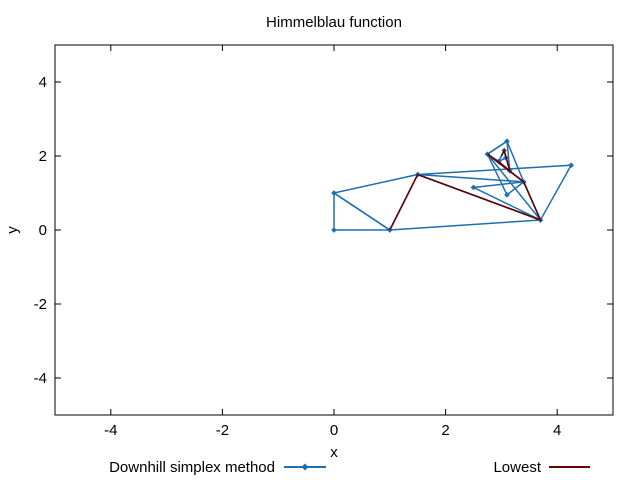  Describe the element at coordinates (40, 378) in the screenshot. I see `y-tick-label-0: -4` at that location.